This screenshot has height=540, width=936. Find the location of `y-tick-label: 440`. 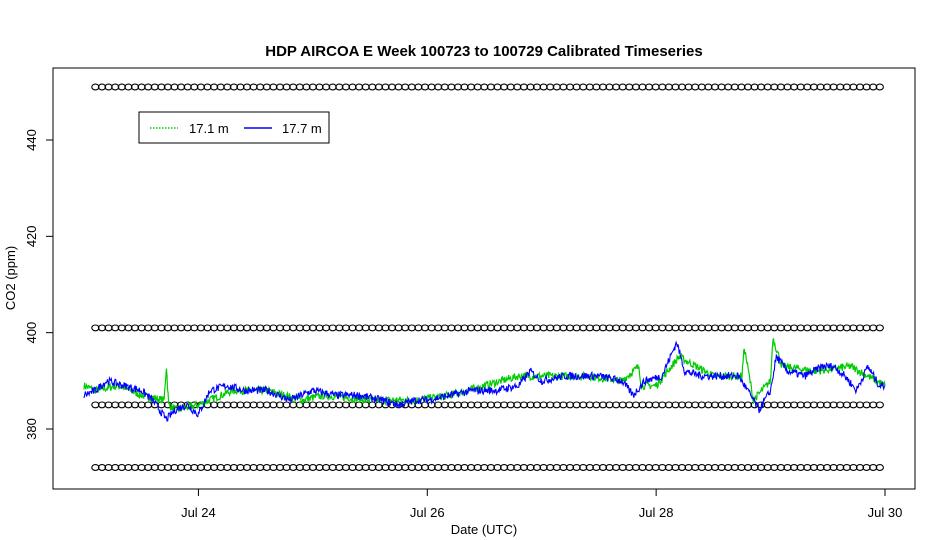

y-tick-label: 440 is located at coordinates (31, 140).